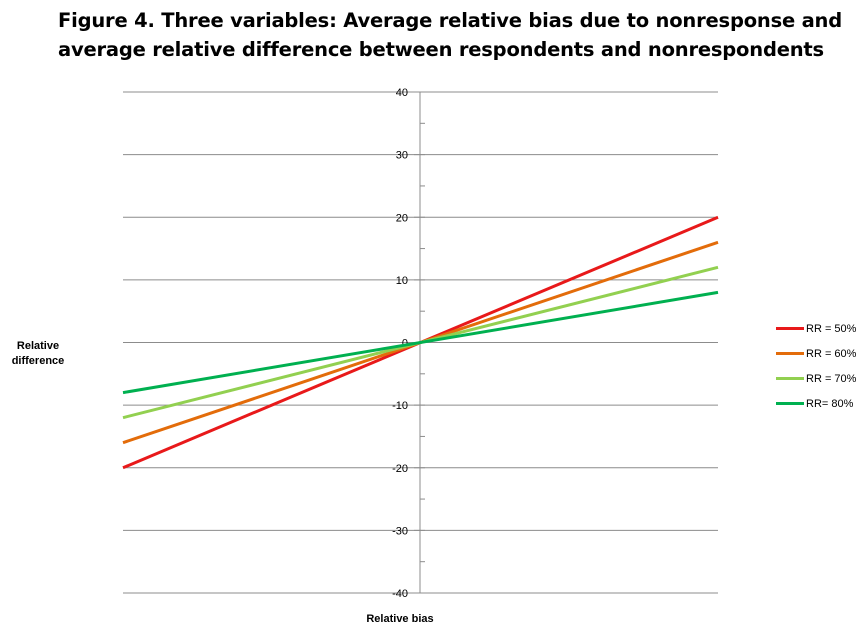 The width and height of the screenshot is (866, 644). I want to click on legend-item: RR = 70%, so click(816, 378).